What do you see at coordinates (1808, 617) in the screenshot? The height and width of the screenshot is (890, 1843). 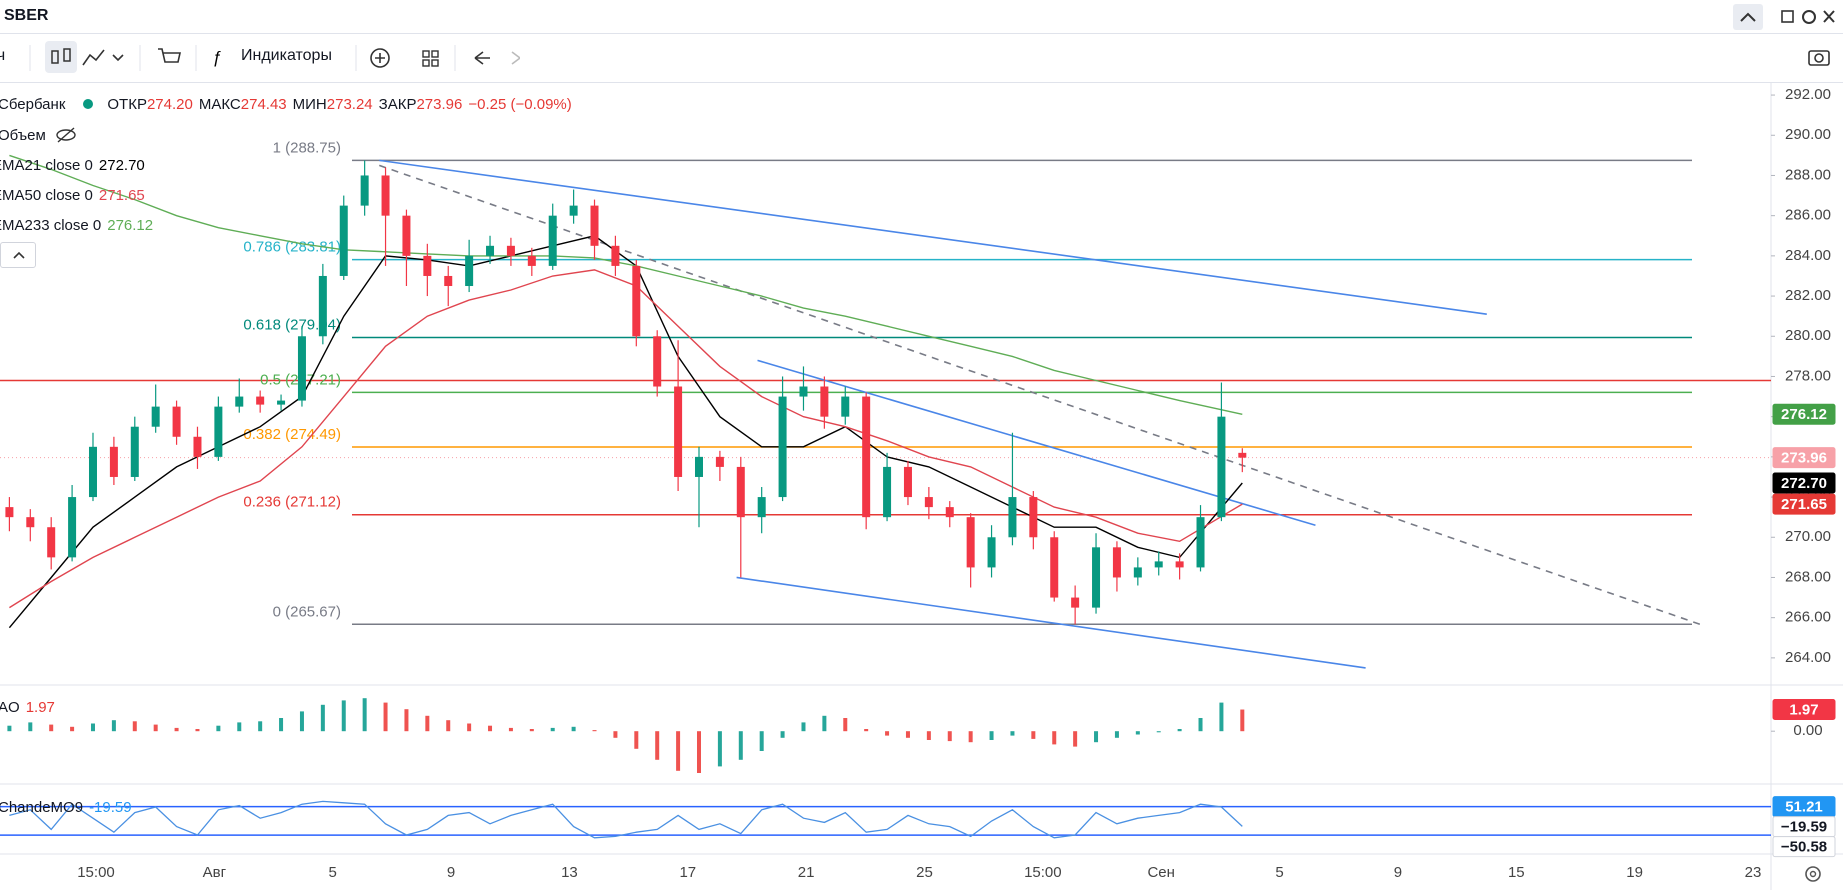 I see `y-tick-label: 266.00` at bounding box center [1808, 617].